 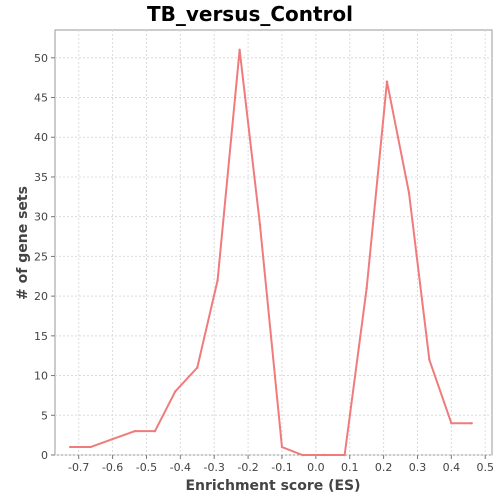 I want to click on x-tick-label: -0.6, so click(x=112, y=467).